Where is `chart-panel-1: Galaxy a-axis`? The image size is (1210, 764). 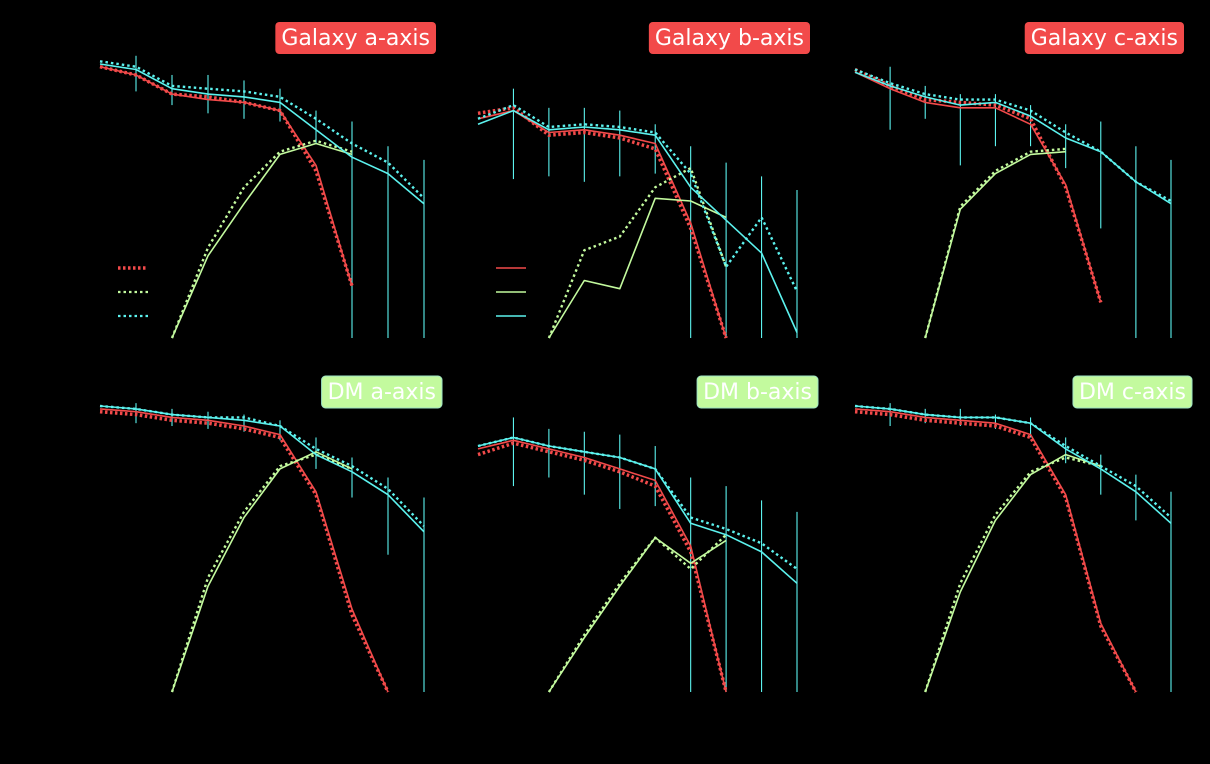
chart-panel-1: Galaxy a-axis is located at coordinates (267, 180).